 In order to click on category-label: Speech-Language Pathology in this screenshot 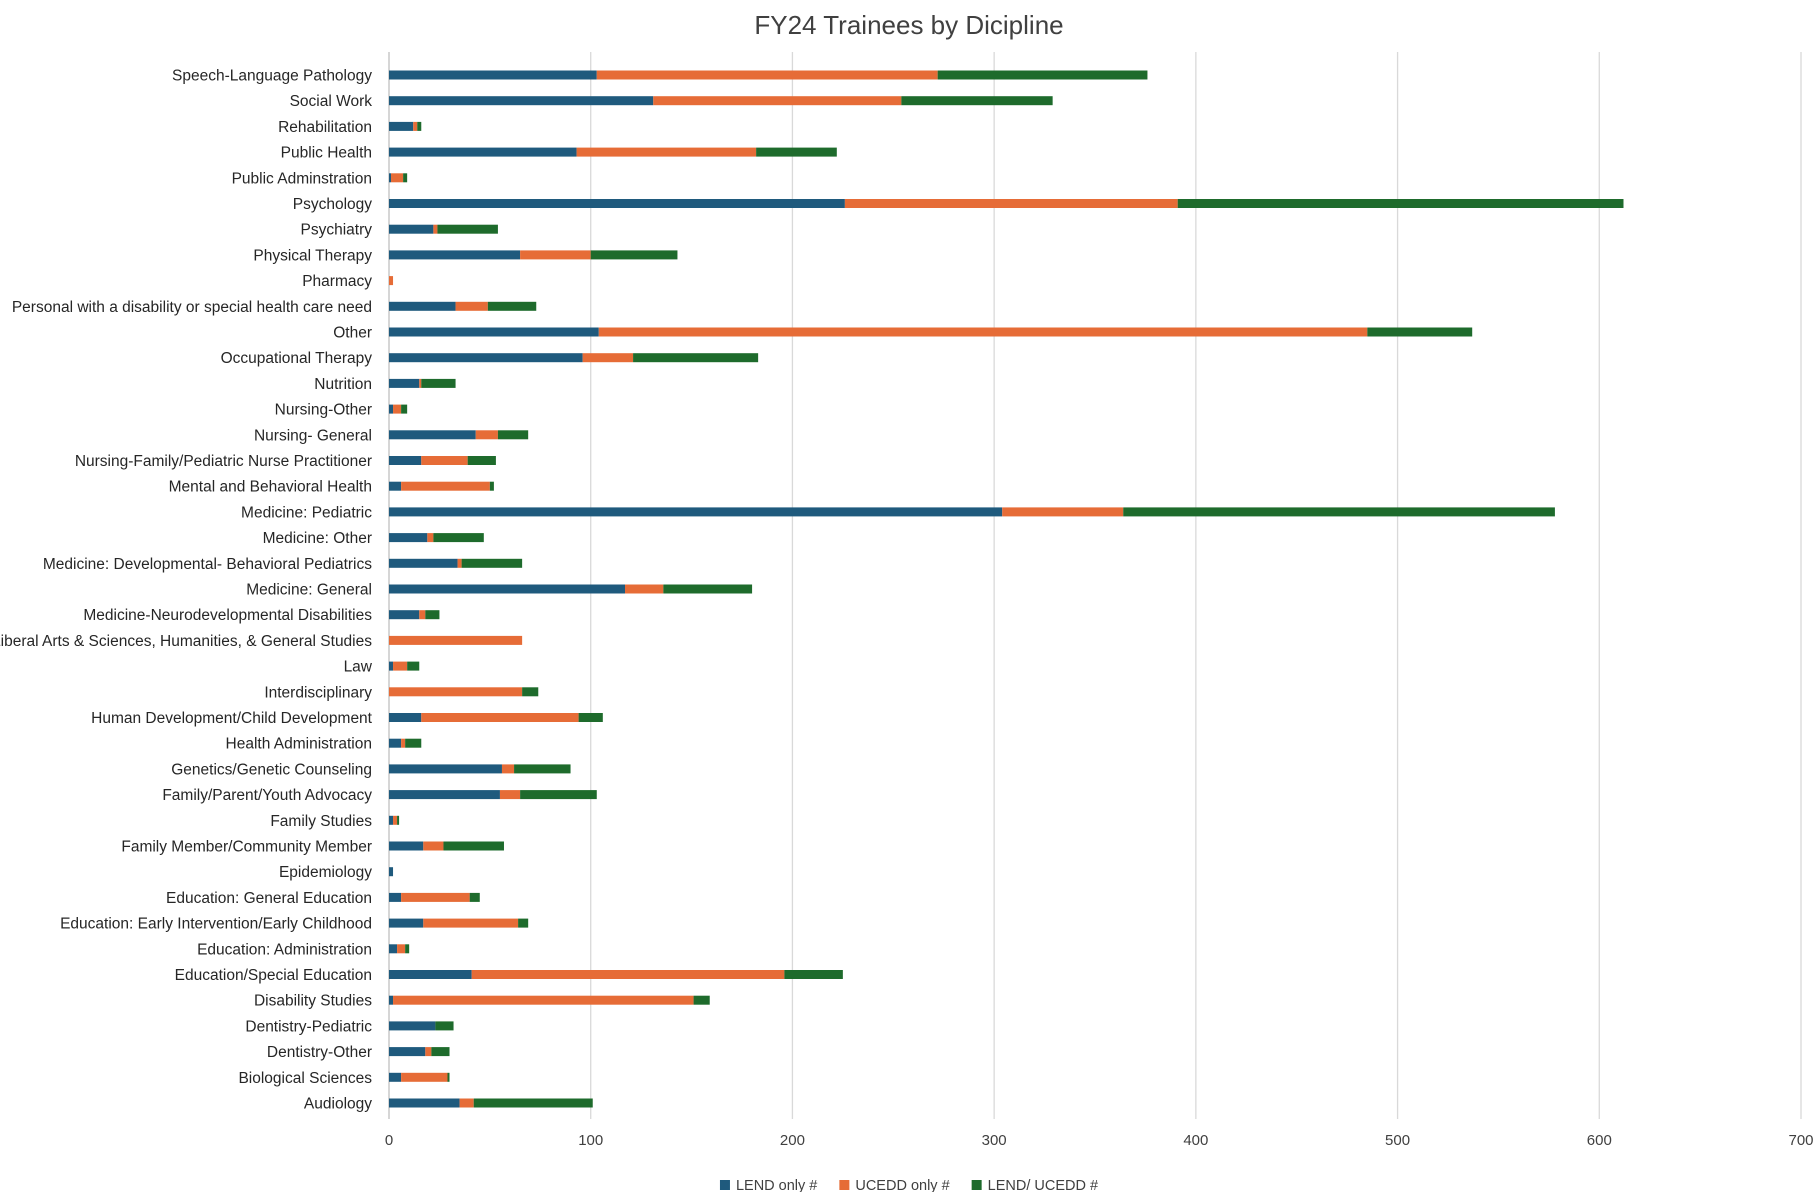, I will do `click(272, 76)`.